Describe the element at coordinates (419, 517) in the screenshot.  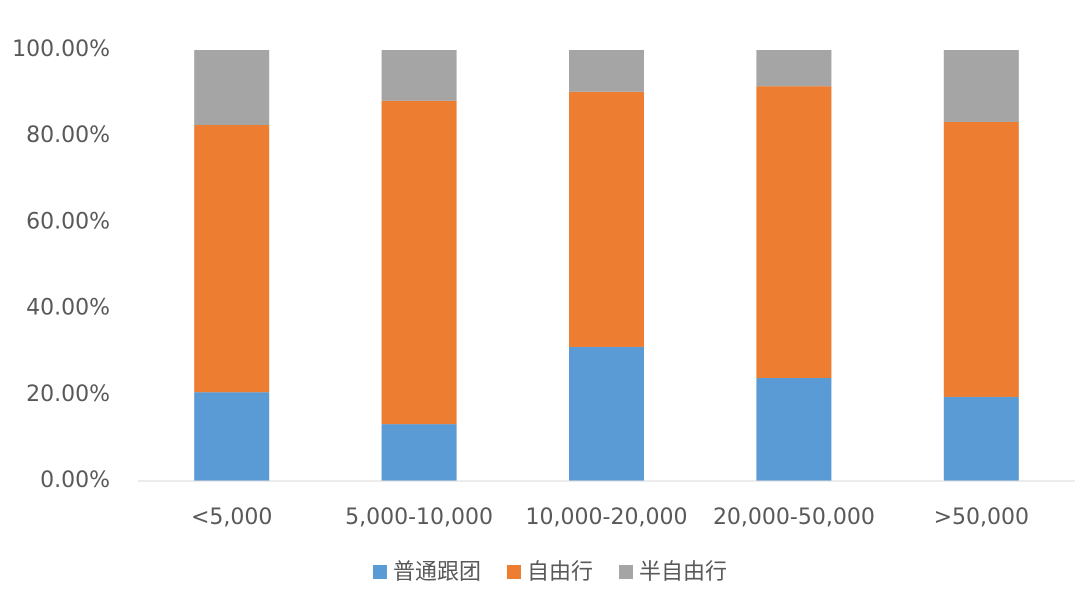
I see `x-tick-label: 5,000-10,000` at that location.